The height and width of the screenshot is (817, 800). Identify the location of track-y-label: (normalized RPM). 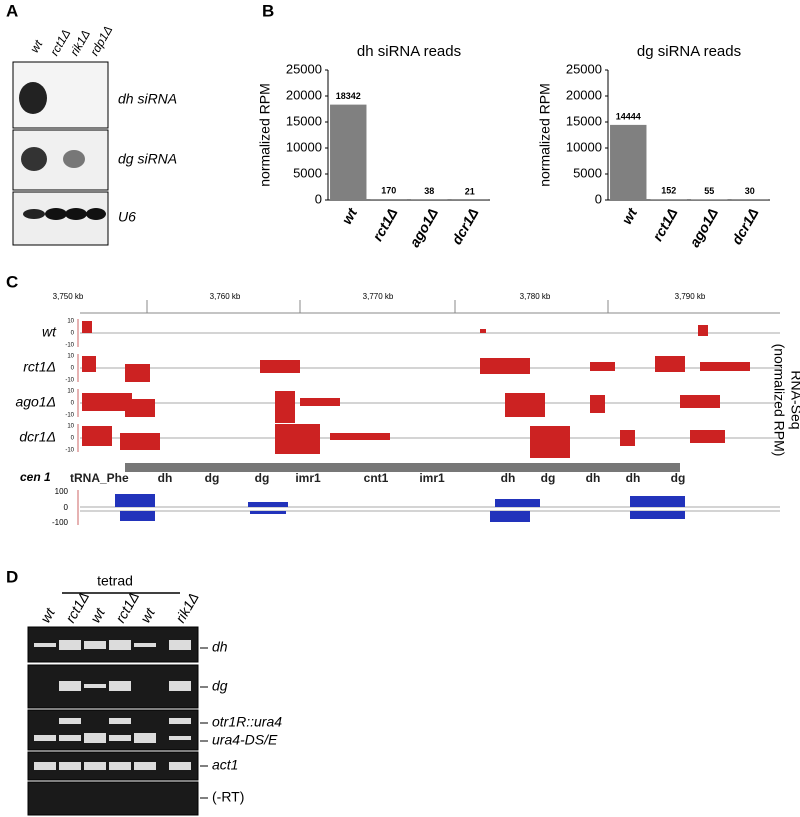
(779, 400).